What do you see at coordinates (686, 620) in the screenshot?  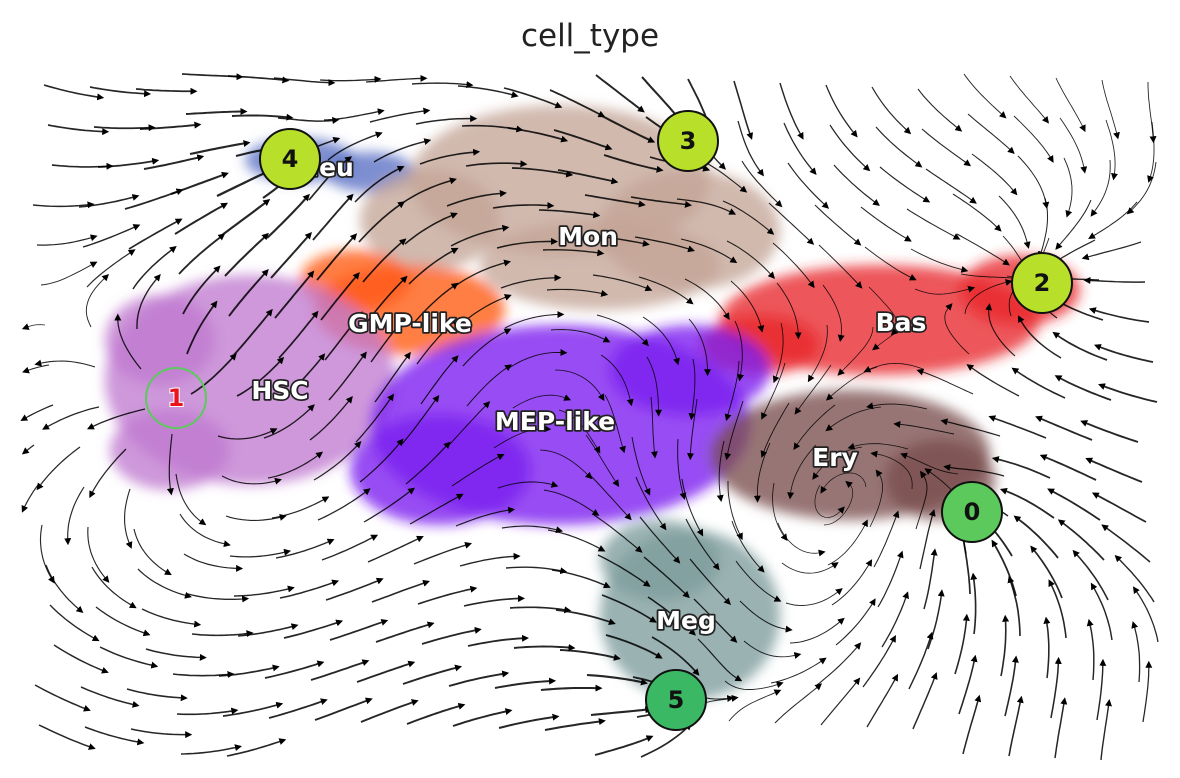 I see `cluster-label-meg: Meg` at bounding box center [686, 620].